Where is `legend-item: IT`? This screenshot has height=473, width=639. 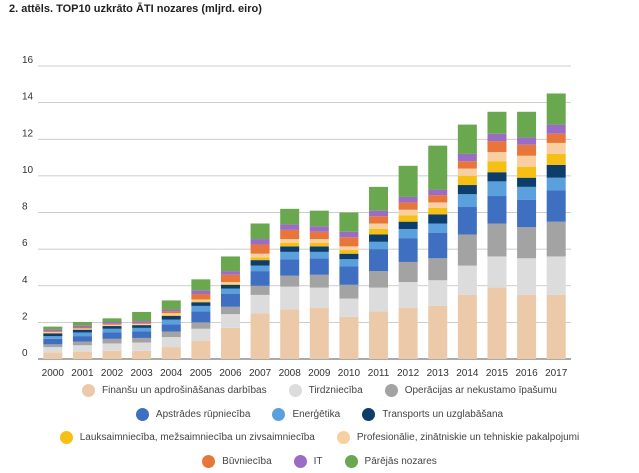
legend-item: IT is located at coordinates (308, 461).